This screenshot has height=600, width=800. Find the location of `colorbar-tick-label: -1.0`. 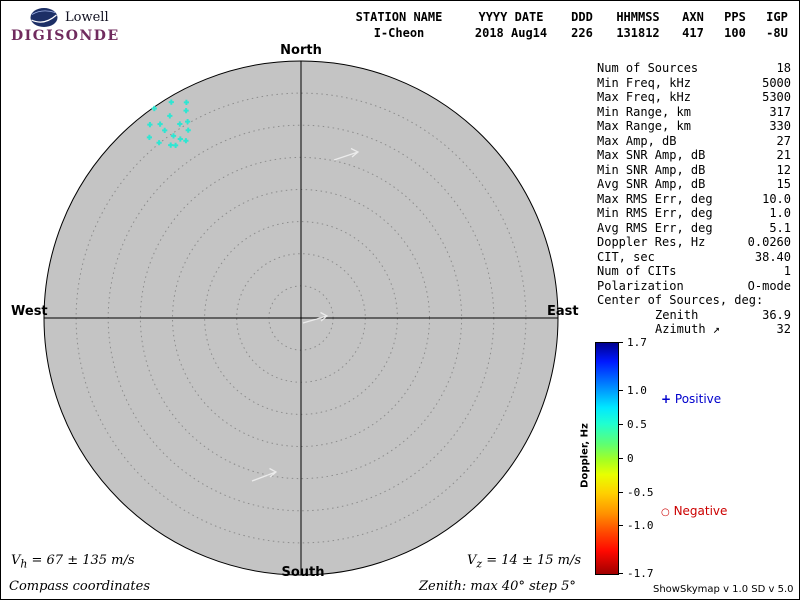

colorbar-tick-label: -1.0 is located at coordinates (640, 526).